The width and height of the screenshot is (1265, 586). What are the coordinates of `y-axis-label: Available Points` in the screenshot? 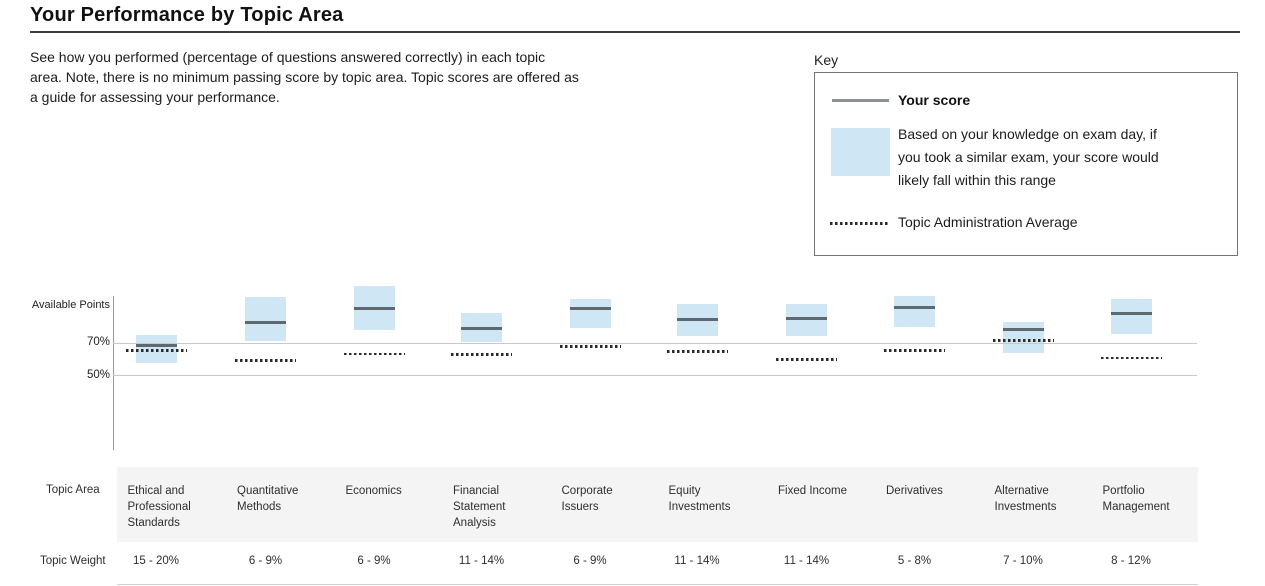 It's located at (70, 305).